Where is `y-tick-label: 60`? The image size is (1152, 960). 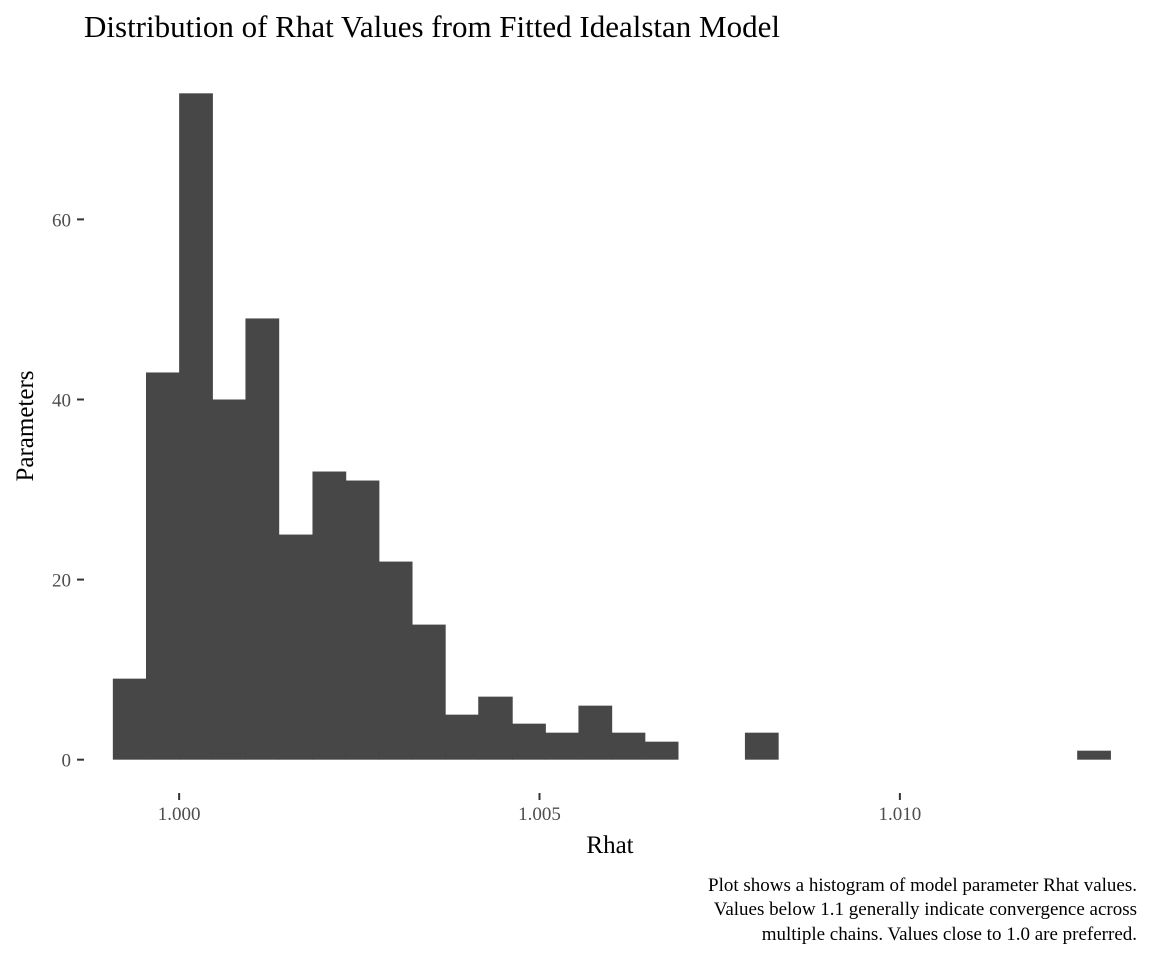 y-tick-label: 60 is located at coordinates (61, 220).